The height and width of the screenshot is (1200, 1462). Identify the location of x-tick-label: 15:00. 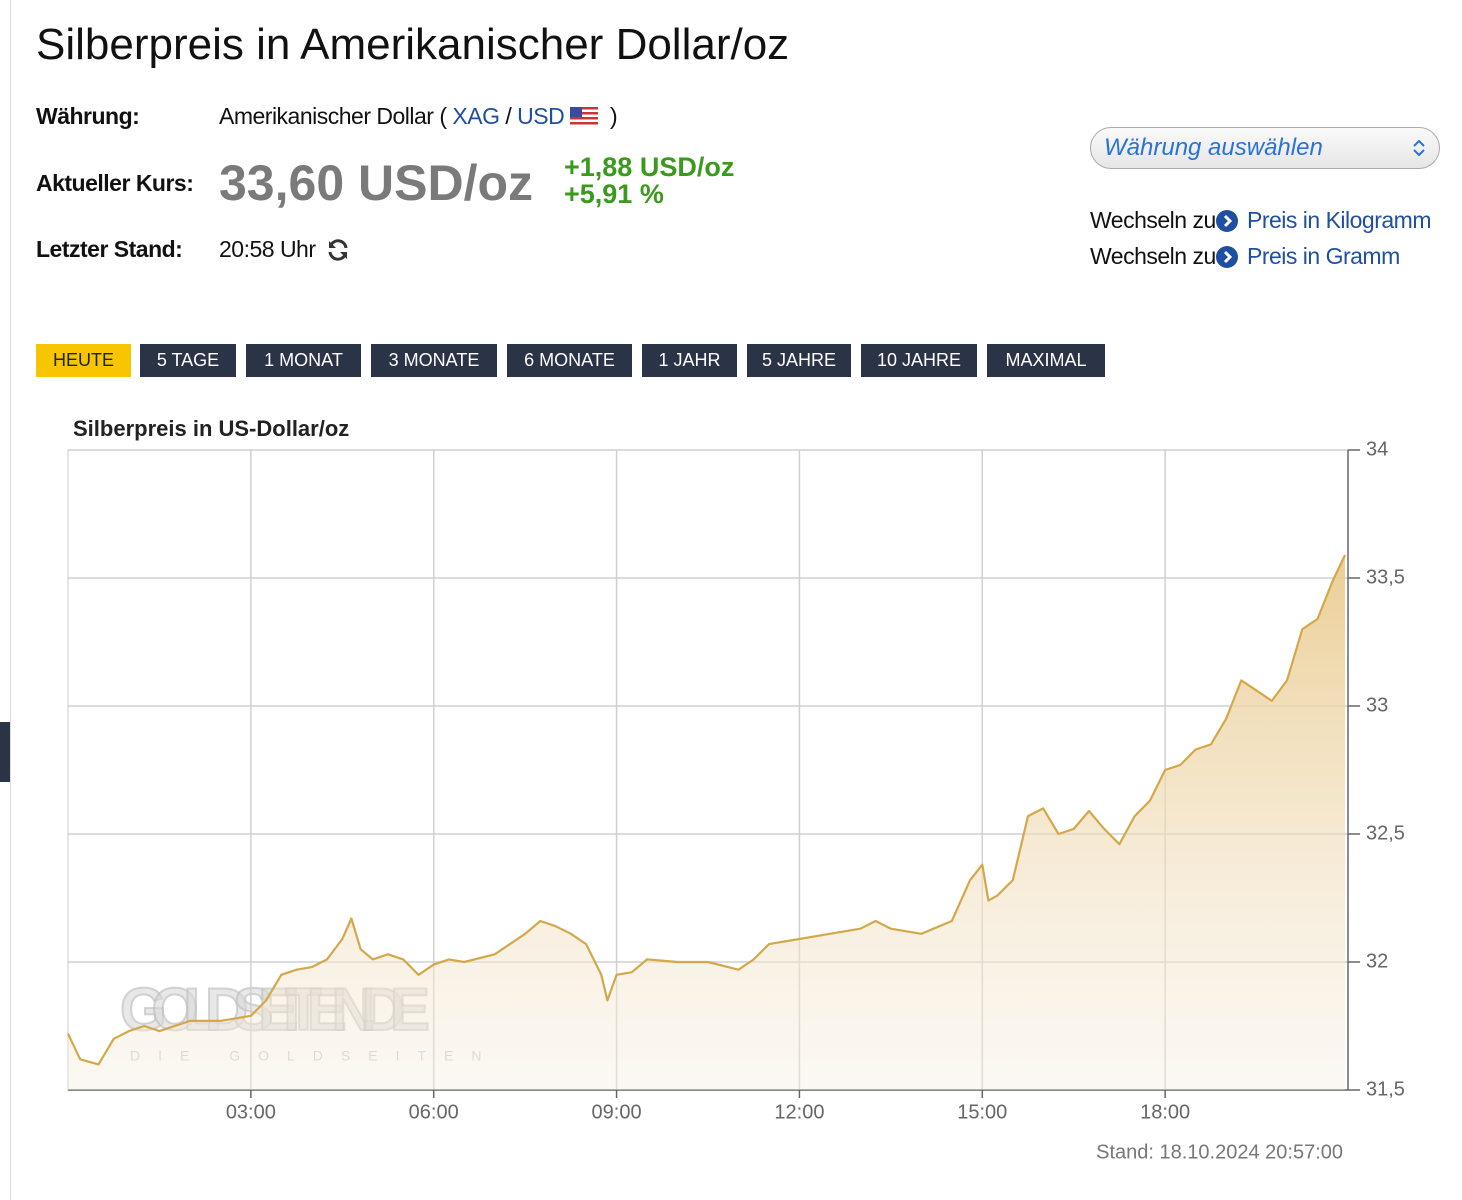
(982, 1112).